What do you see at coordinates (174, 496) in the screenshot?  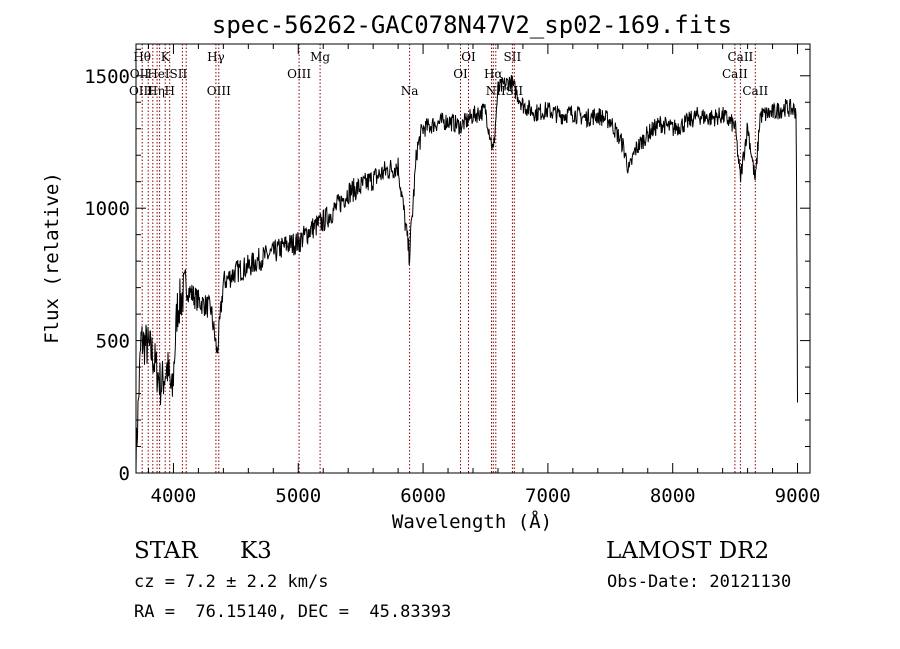 I see `x-tick-label: 4000` at bounding box center [174, 496].